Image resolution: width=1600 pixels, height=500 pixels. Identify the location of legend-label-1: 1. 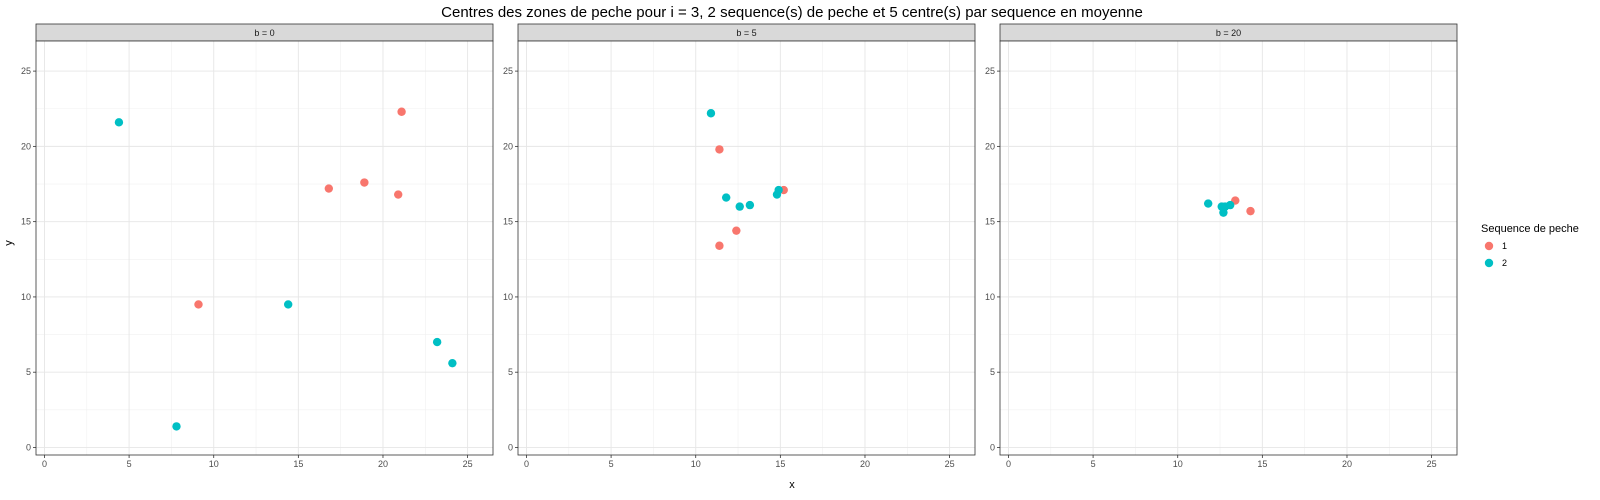
(1504, 246).